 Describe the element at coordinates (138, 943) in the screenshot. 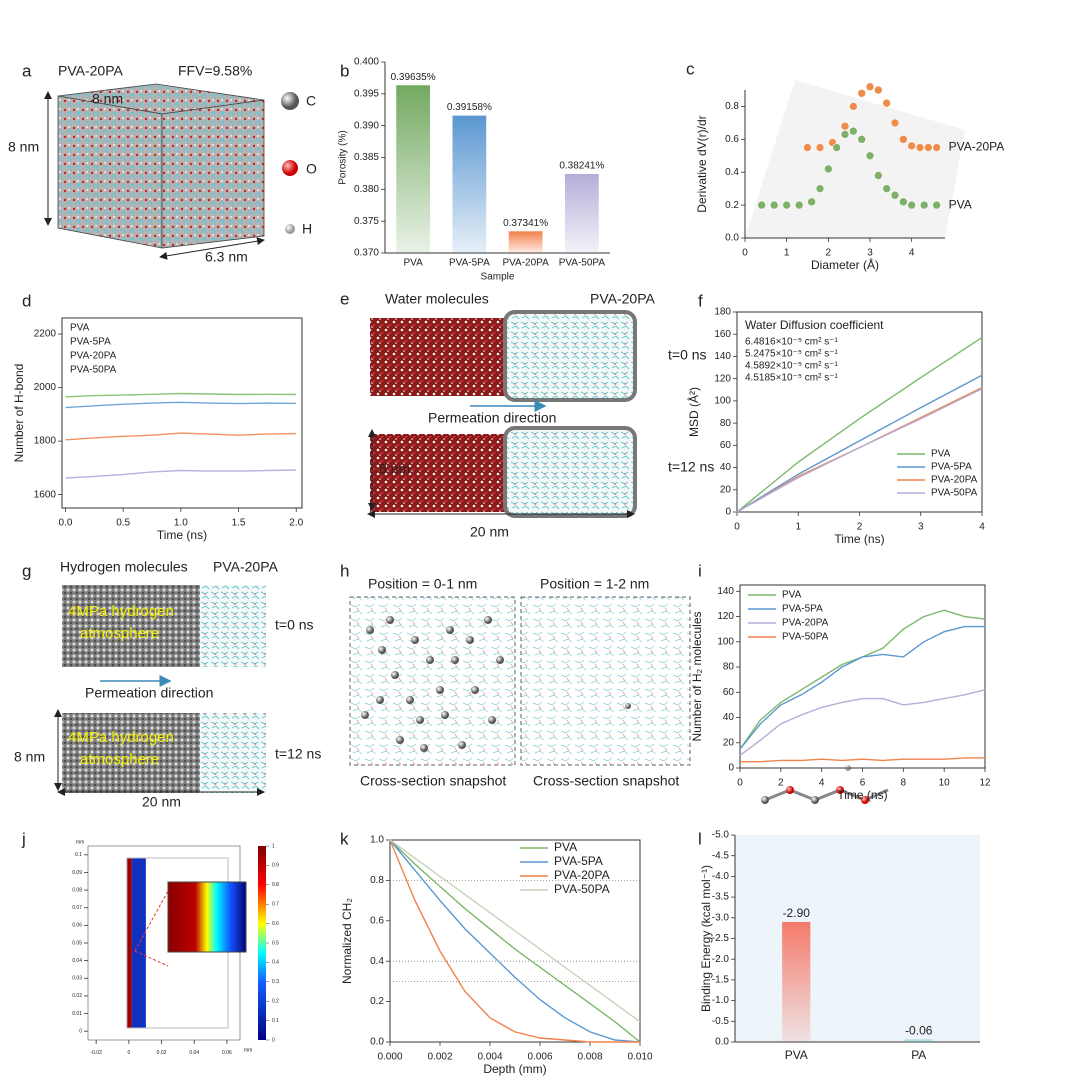

I see `heat-field` at that location.